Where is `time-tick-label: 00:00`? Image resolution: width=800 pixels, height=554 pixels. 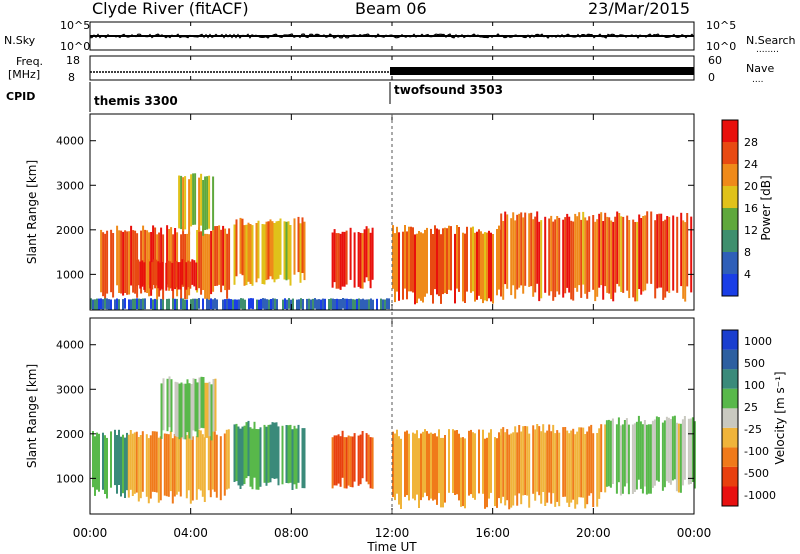
time-tick-label: 00:00 is located at coordinates (90, 533).